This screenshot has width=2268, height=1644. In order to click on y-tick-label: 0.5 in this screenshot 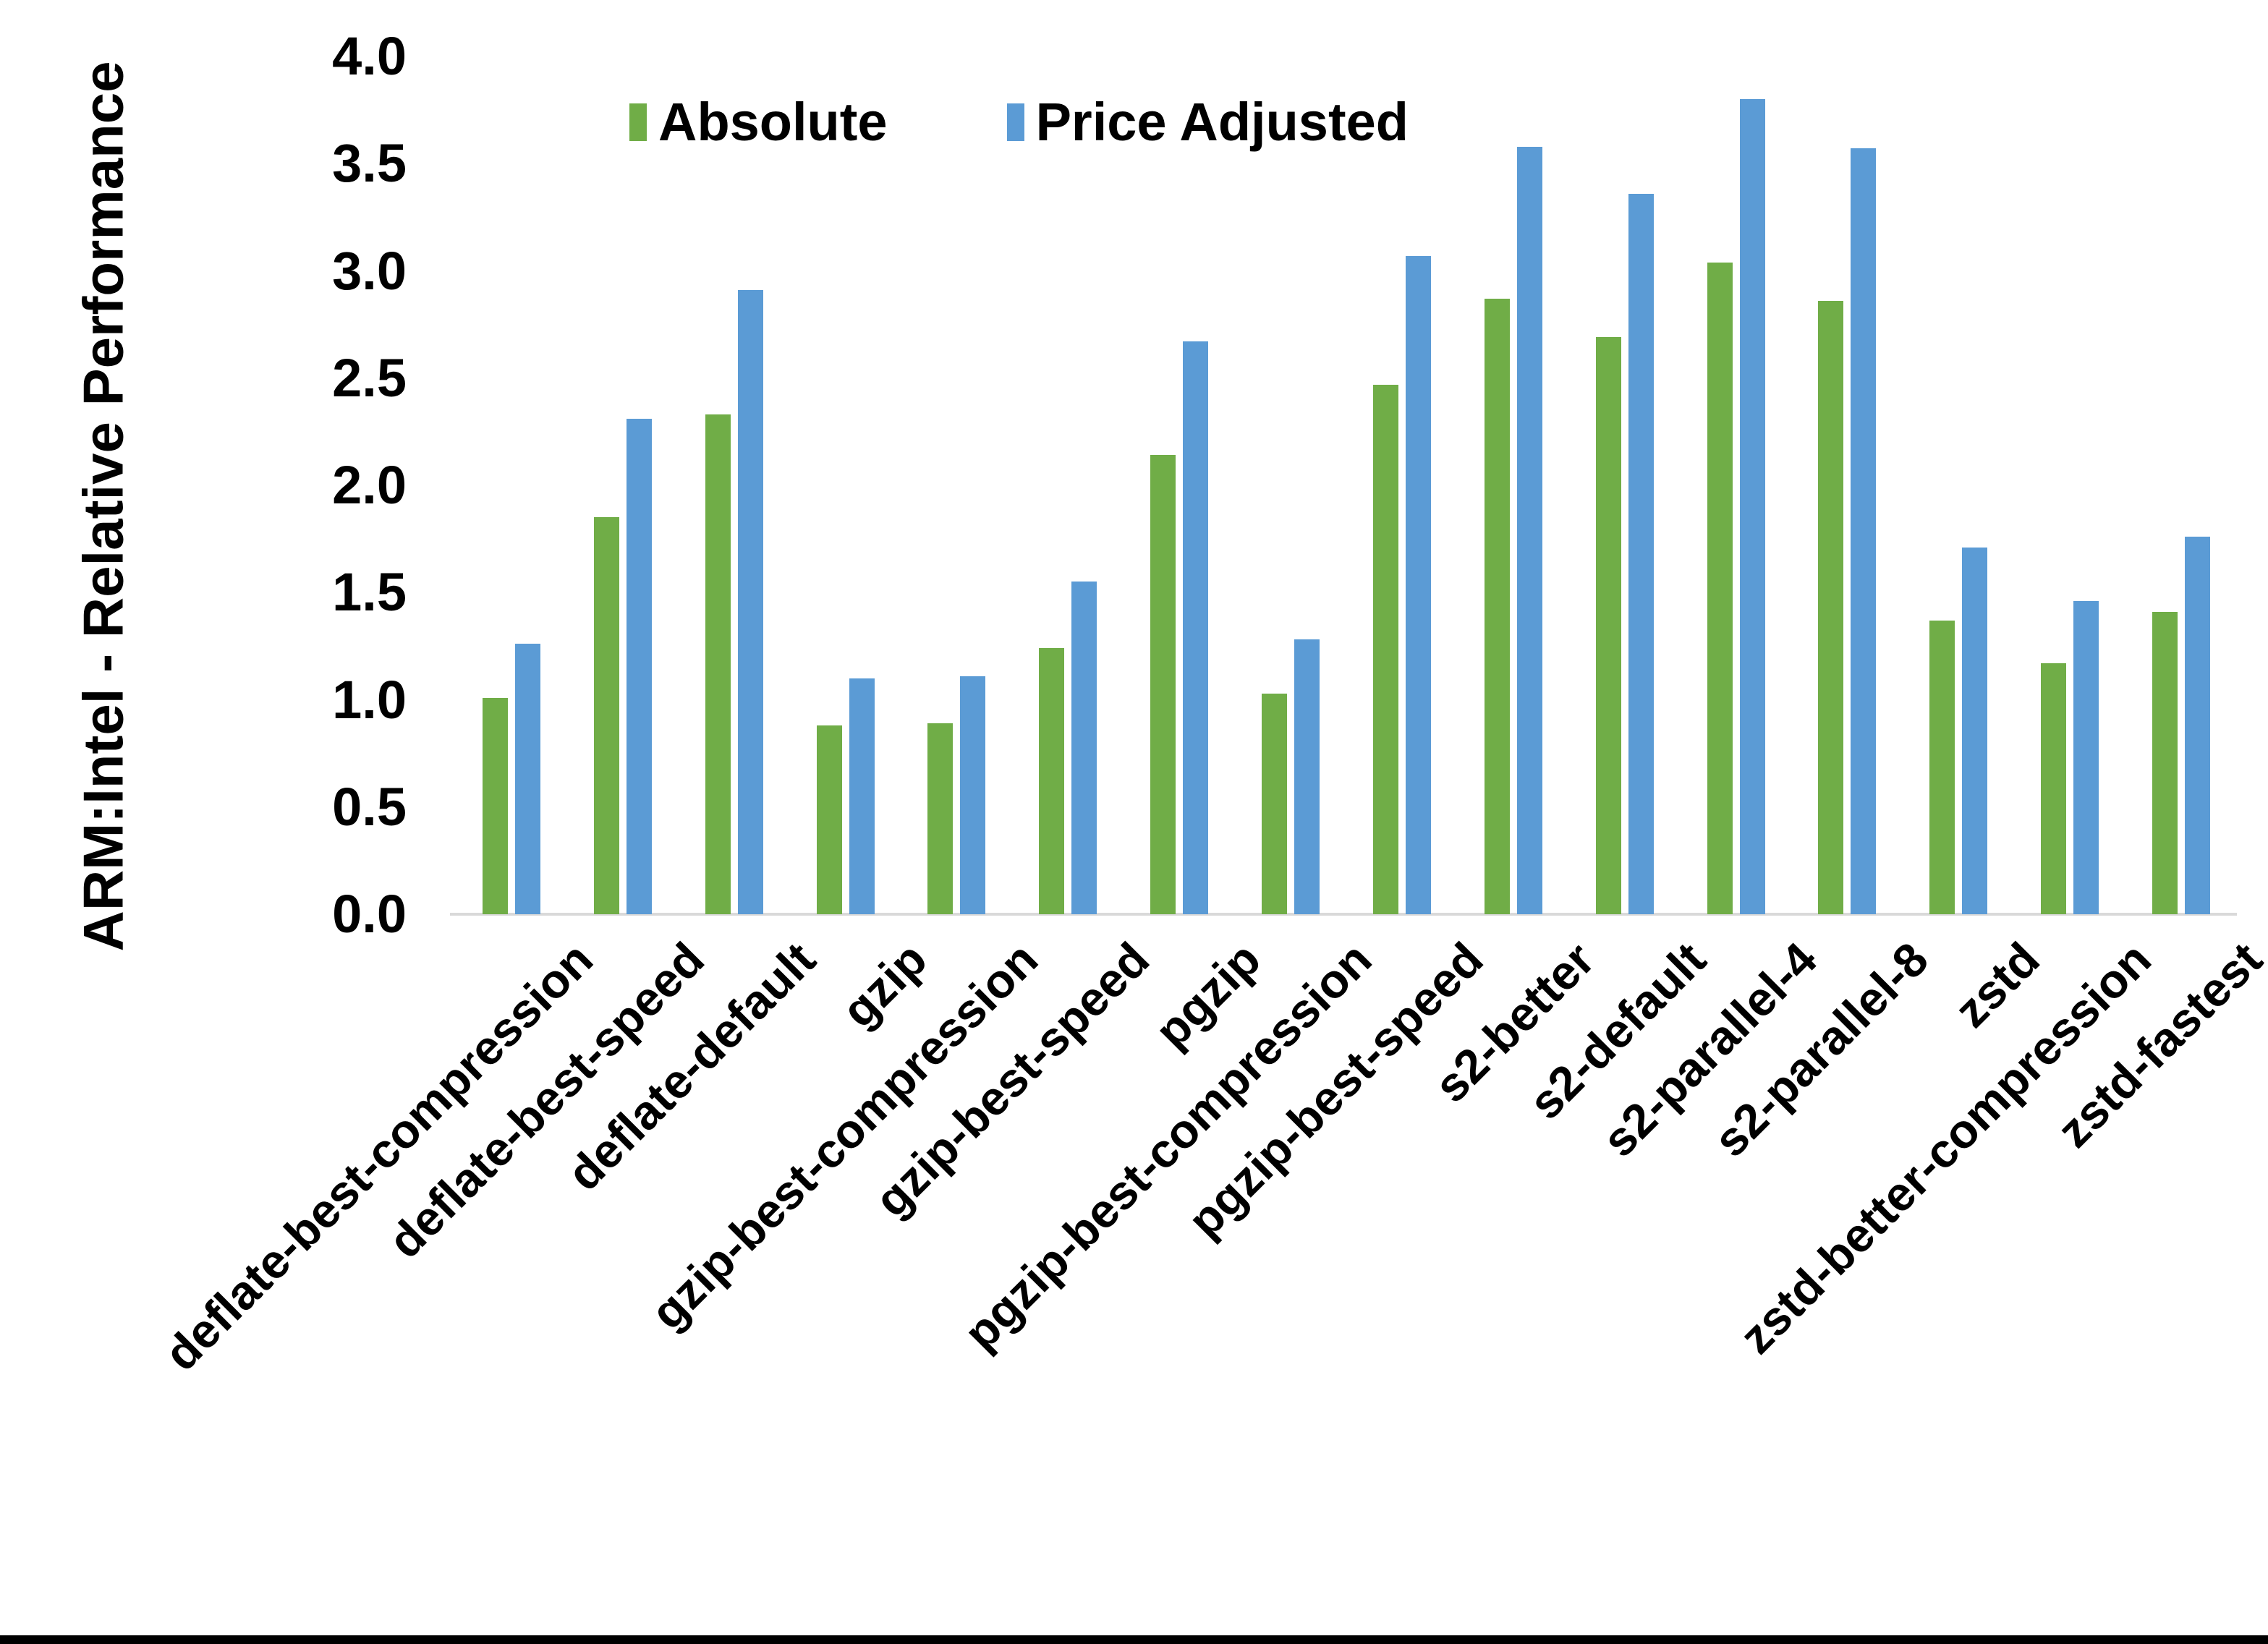, I will do `click(369, 806)`.